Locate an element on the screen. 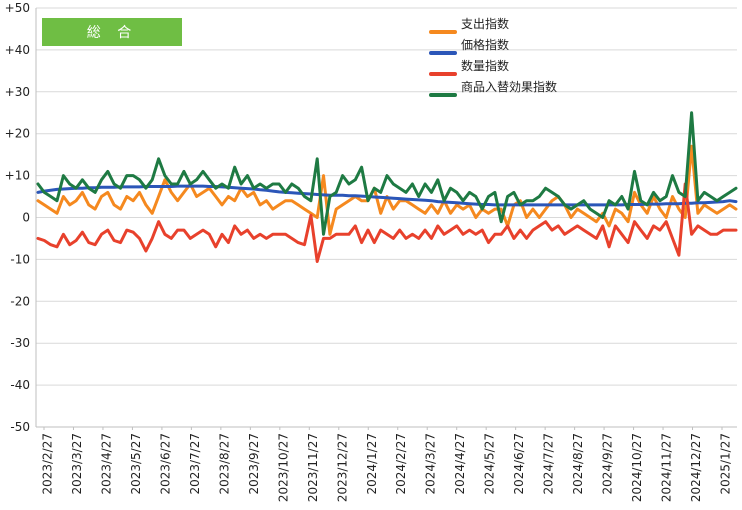 This screenshot has height=510, width=742. x-tick-label: 2024/9/27 is located at coordinates (608, 464).